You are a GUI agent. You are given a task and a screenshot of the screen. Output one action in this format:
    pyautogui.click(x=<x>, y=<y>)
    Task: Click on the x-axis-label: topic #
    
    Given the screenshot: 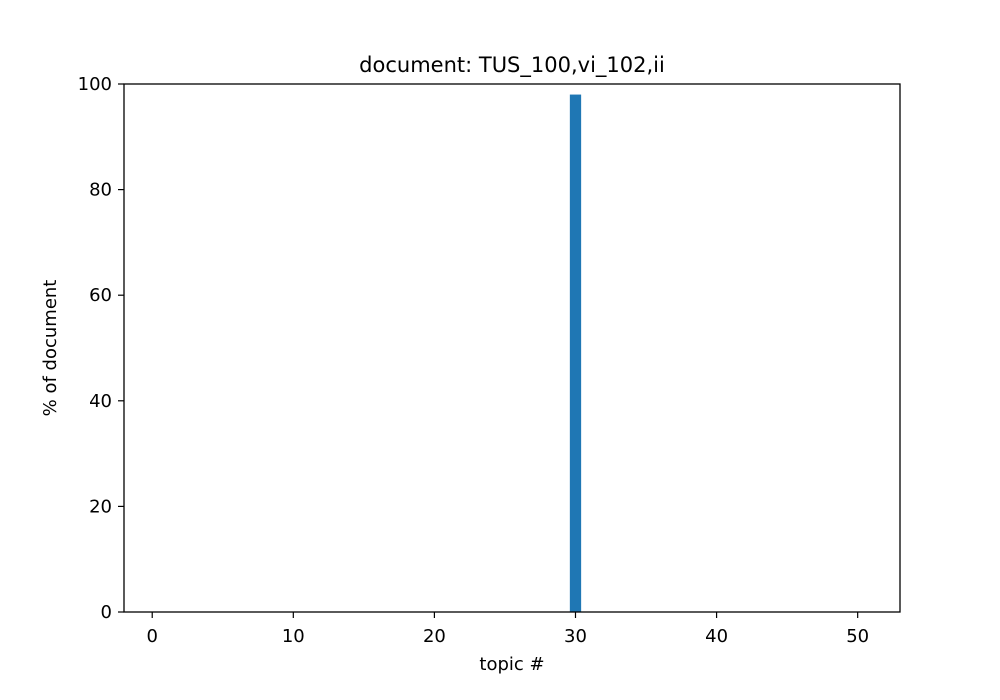 What is the action you would take?
    pyautogui.click(x=511, y=664)
    